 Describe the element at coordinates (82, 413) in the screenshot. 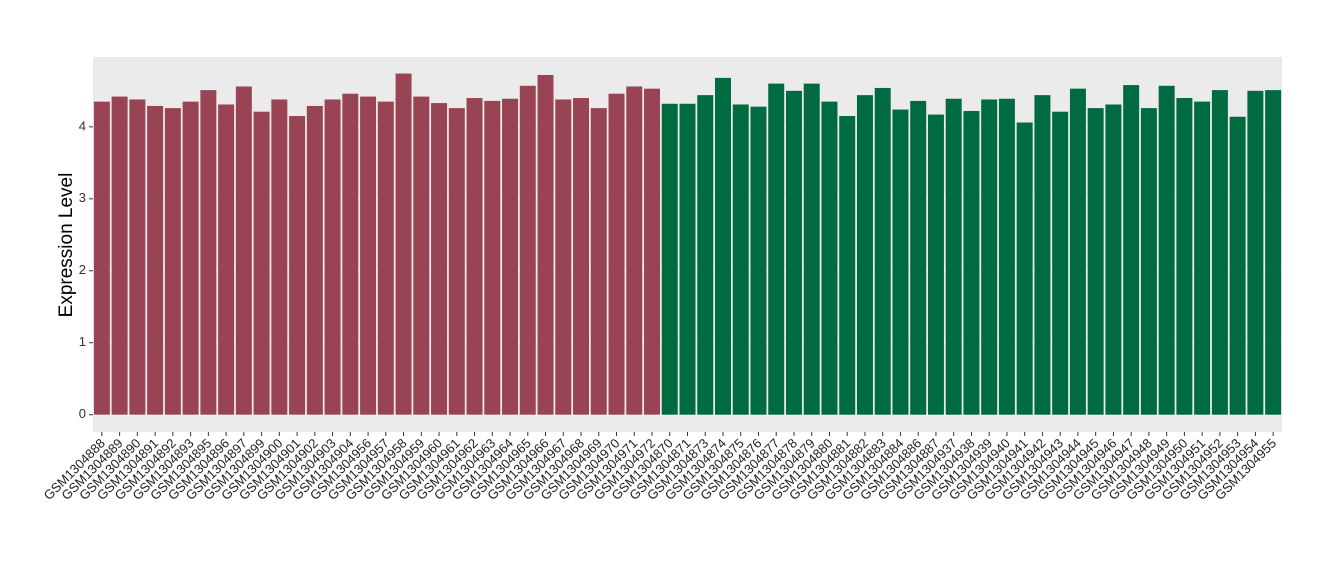

I see `y-tick-label: 0` at that location.